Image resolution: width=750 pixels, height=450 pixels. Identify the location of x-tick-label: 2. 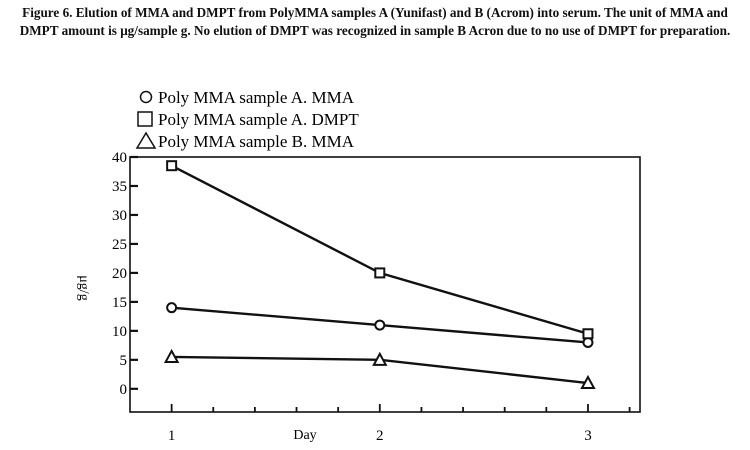
(380, 436).